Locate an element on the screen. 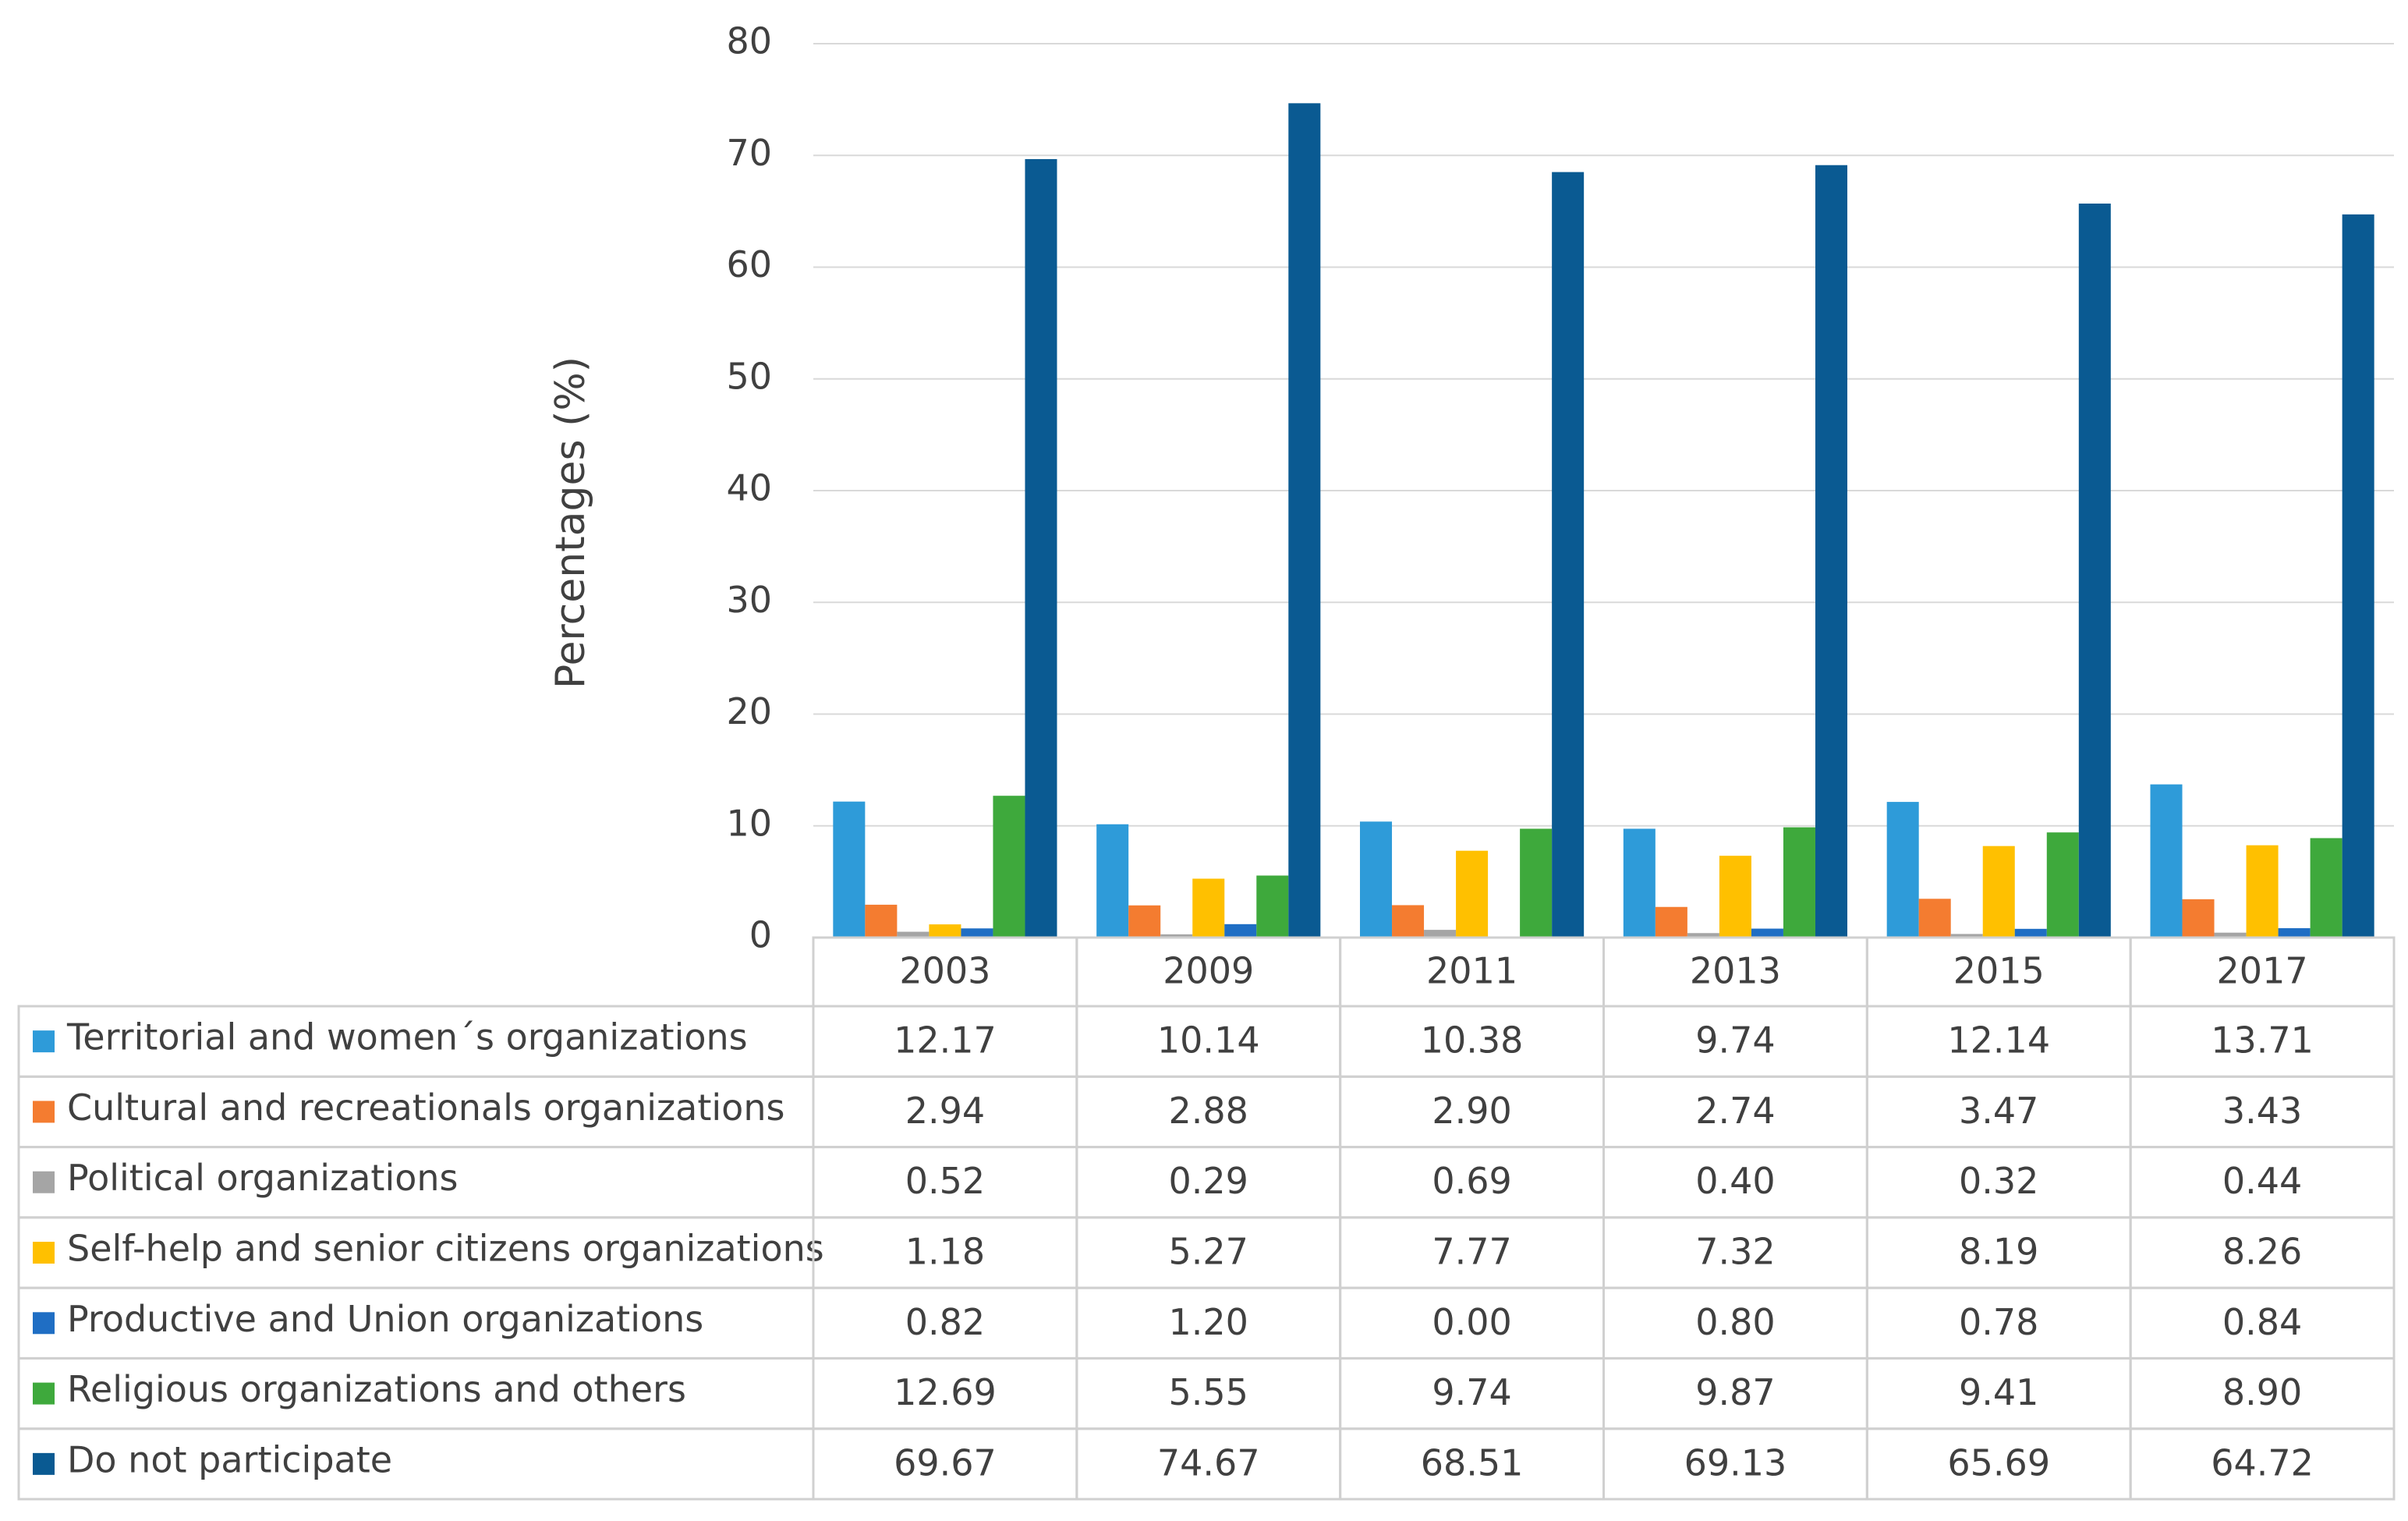 The height and width of the screenshot is (1521, 2408). table-value: 5.55 is located at coordinates (1208, 1392).